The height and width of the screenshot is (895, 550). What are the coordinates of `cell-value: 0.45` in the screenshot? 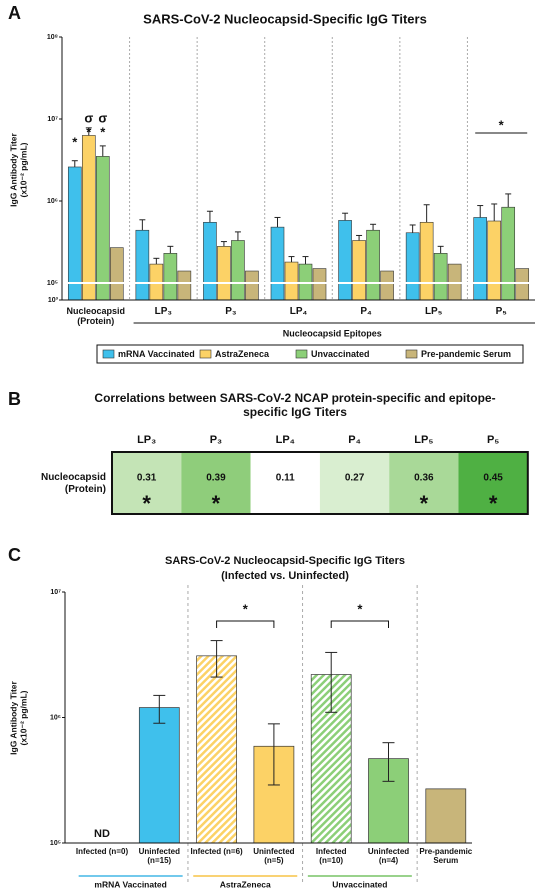 It's located at (493, 478).